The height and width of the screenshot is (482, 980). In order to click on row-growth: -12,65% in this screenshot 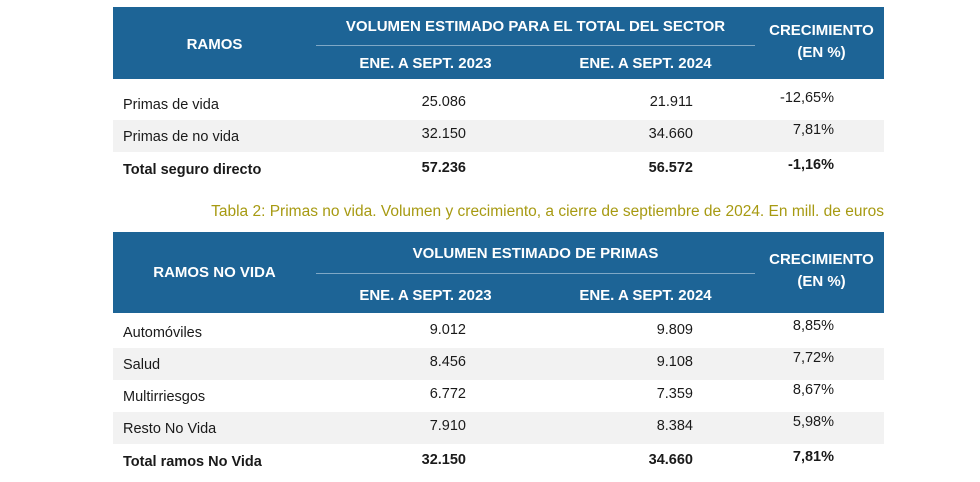, I will do `click(806, 98)`.